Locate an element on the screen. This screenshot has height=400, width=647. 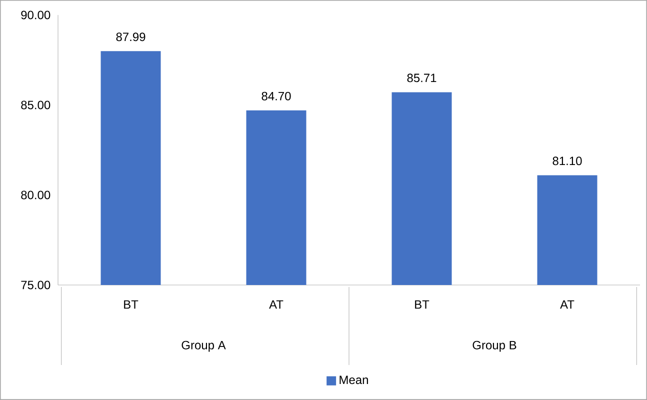
y-tick-label: 80.00 is located at coordinates (35, 195).